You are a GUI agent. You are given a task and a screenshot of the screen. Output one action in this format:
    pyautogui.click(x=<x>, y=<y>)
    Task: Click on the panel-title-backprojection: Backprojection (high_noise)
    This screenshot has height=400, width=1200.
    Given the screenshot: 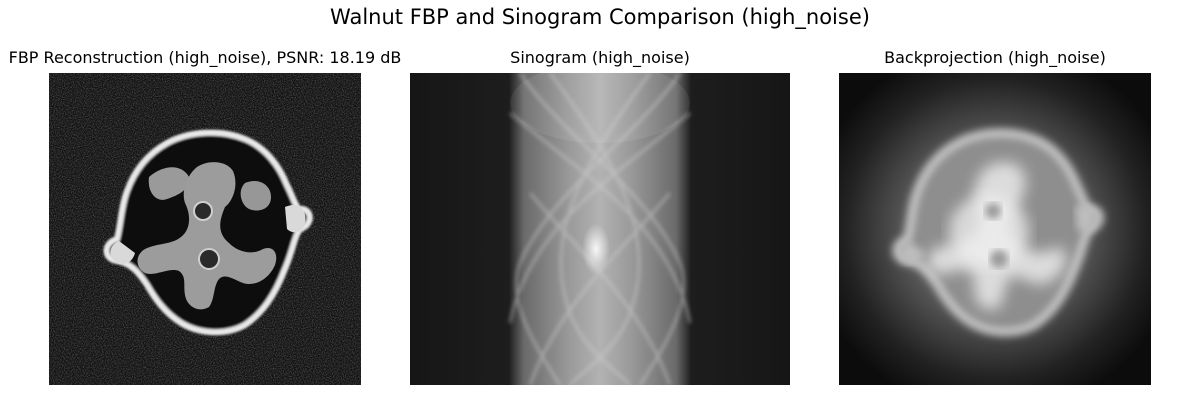 What is the action you would take?
    pyautogui.click(x=995, y=57)
    